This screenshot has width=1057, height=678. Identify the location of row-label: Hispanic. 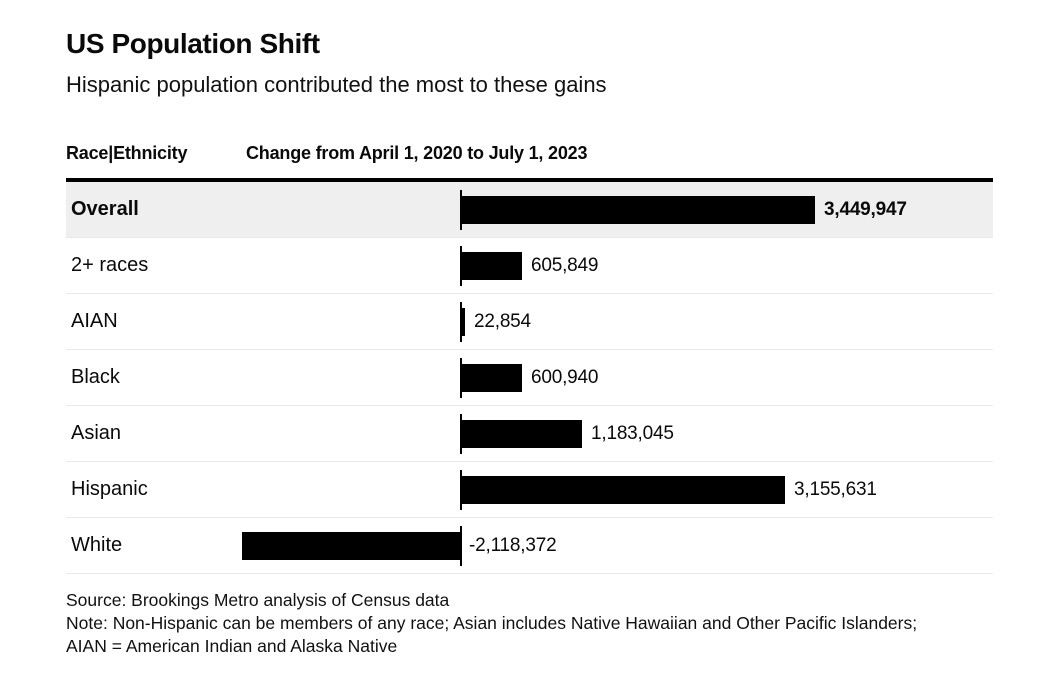
(109, 489).